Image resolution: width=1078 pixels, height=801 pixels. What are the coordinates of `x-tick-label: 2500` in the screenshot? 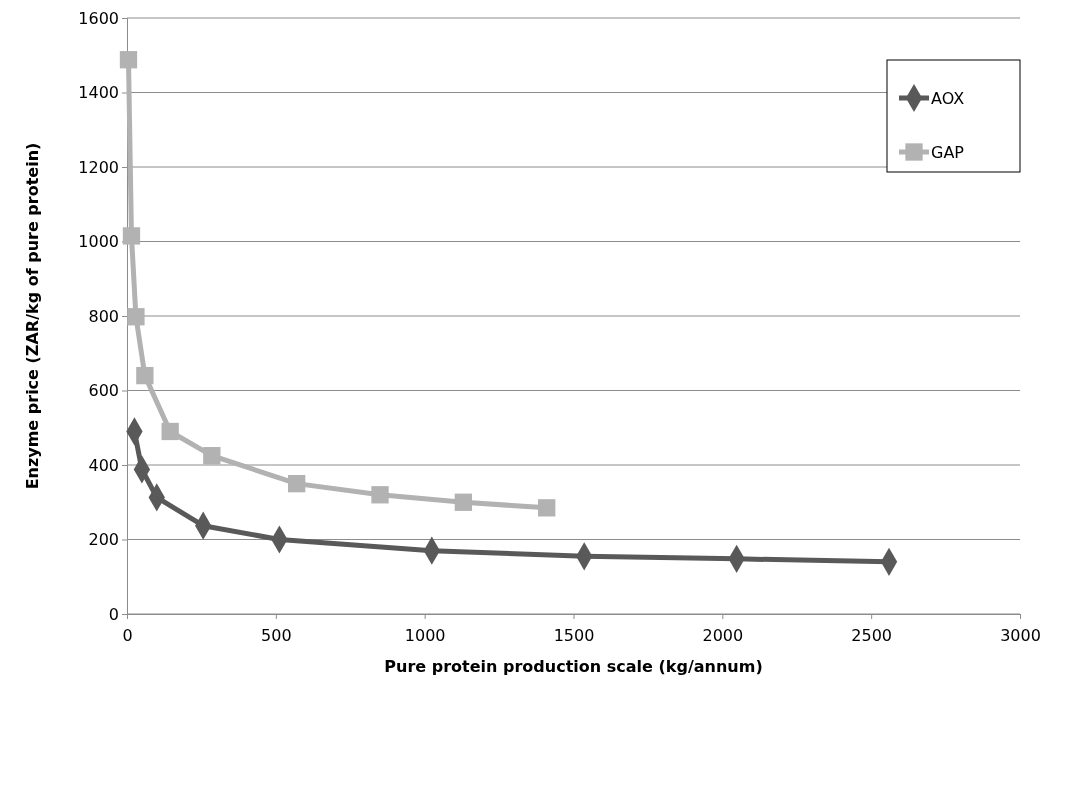 It's located at (872, 636).